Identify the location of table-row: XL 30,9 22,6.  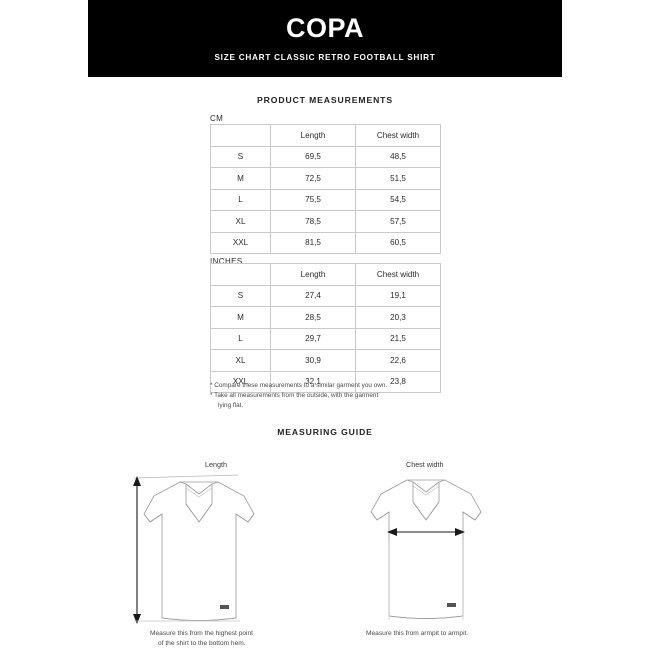
(325, 360).